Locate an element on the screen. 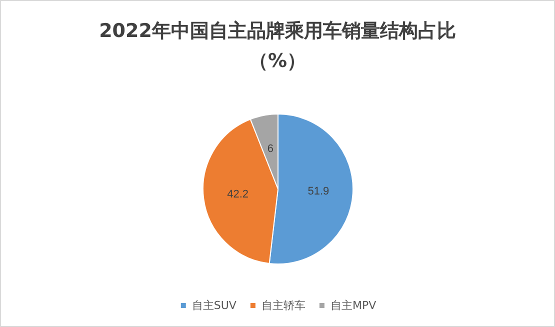  legend-label: 自主轿车 is located at coordinates (283, 305).